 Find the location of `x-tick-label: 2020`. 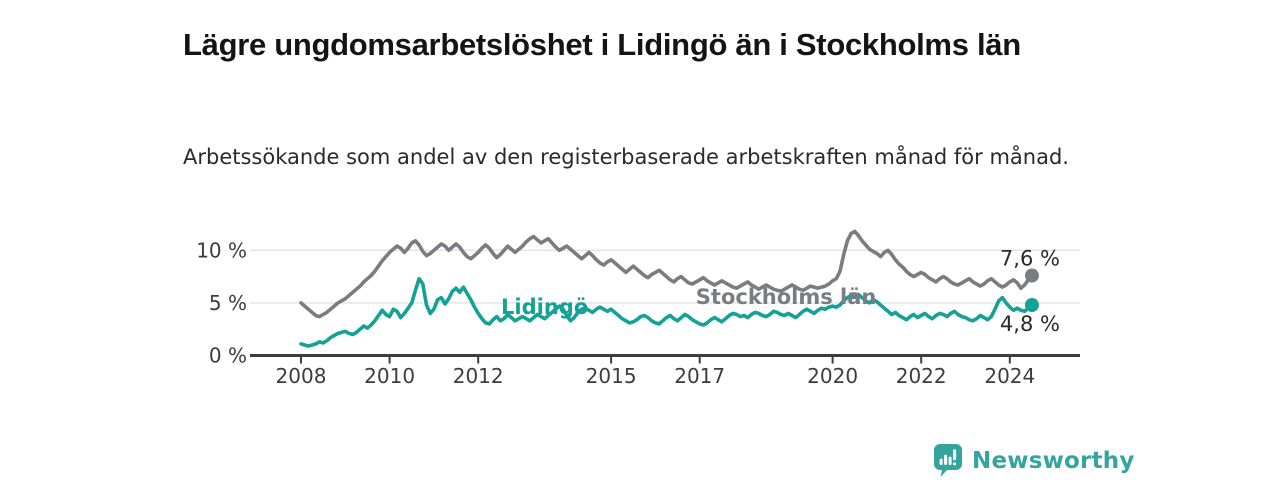

x-tick-label: 2020 is located at coordinates (832, 376).